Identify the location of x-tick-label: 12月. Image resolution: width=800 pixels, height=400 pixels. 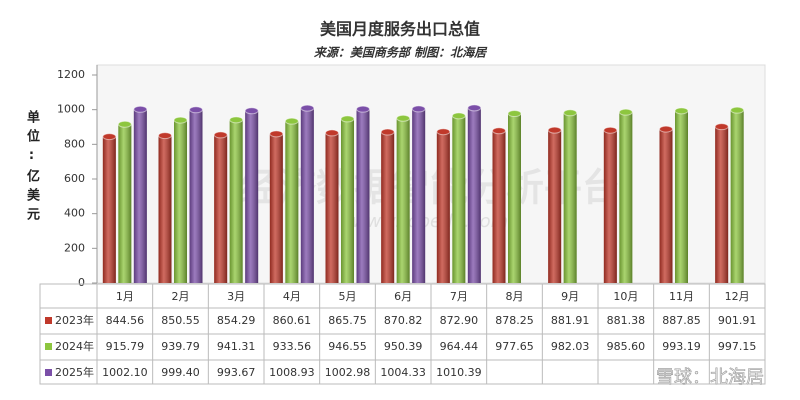
(737, 296).